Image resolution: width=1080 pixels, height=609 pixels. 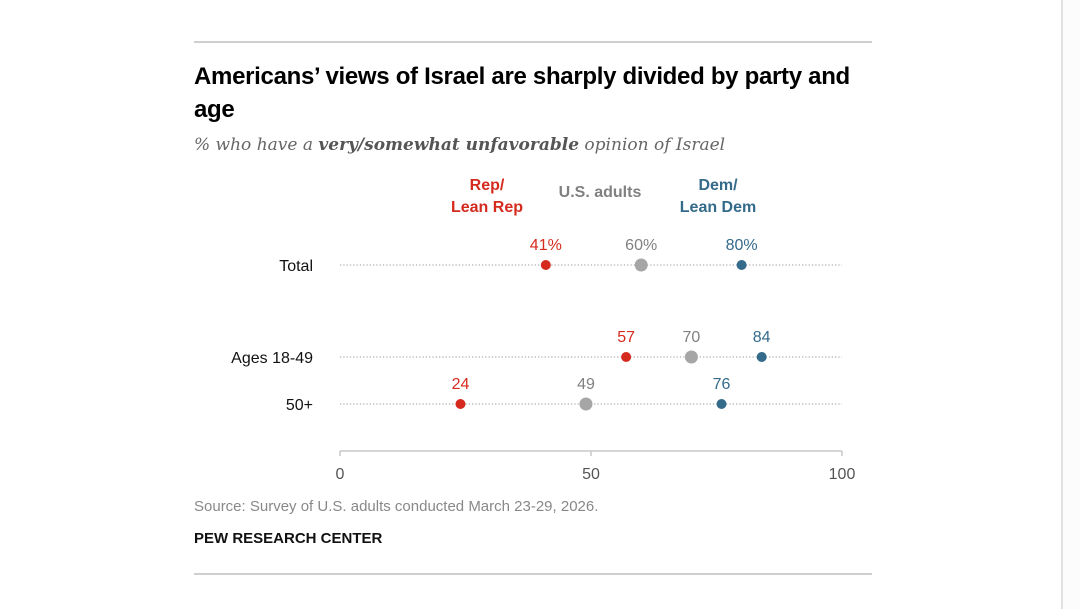 What do you see at coordinates (842, 474) in the screenshot?
I see `axis-tick-label: 100` at bounding box center [842, 474].